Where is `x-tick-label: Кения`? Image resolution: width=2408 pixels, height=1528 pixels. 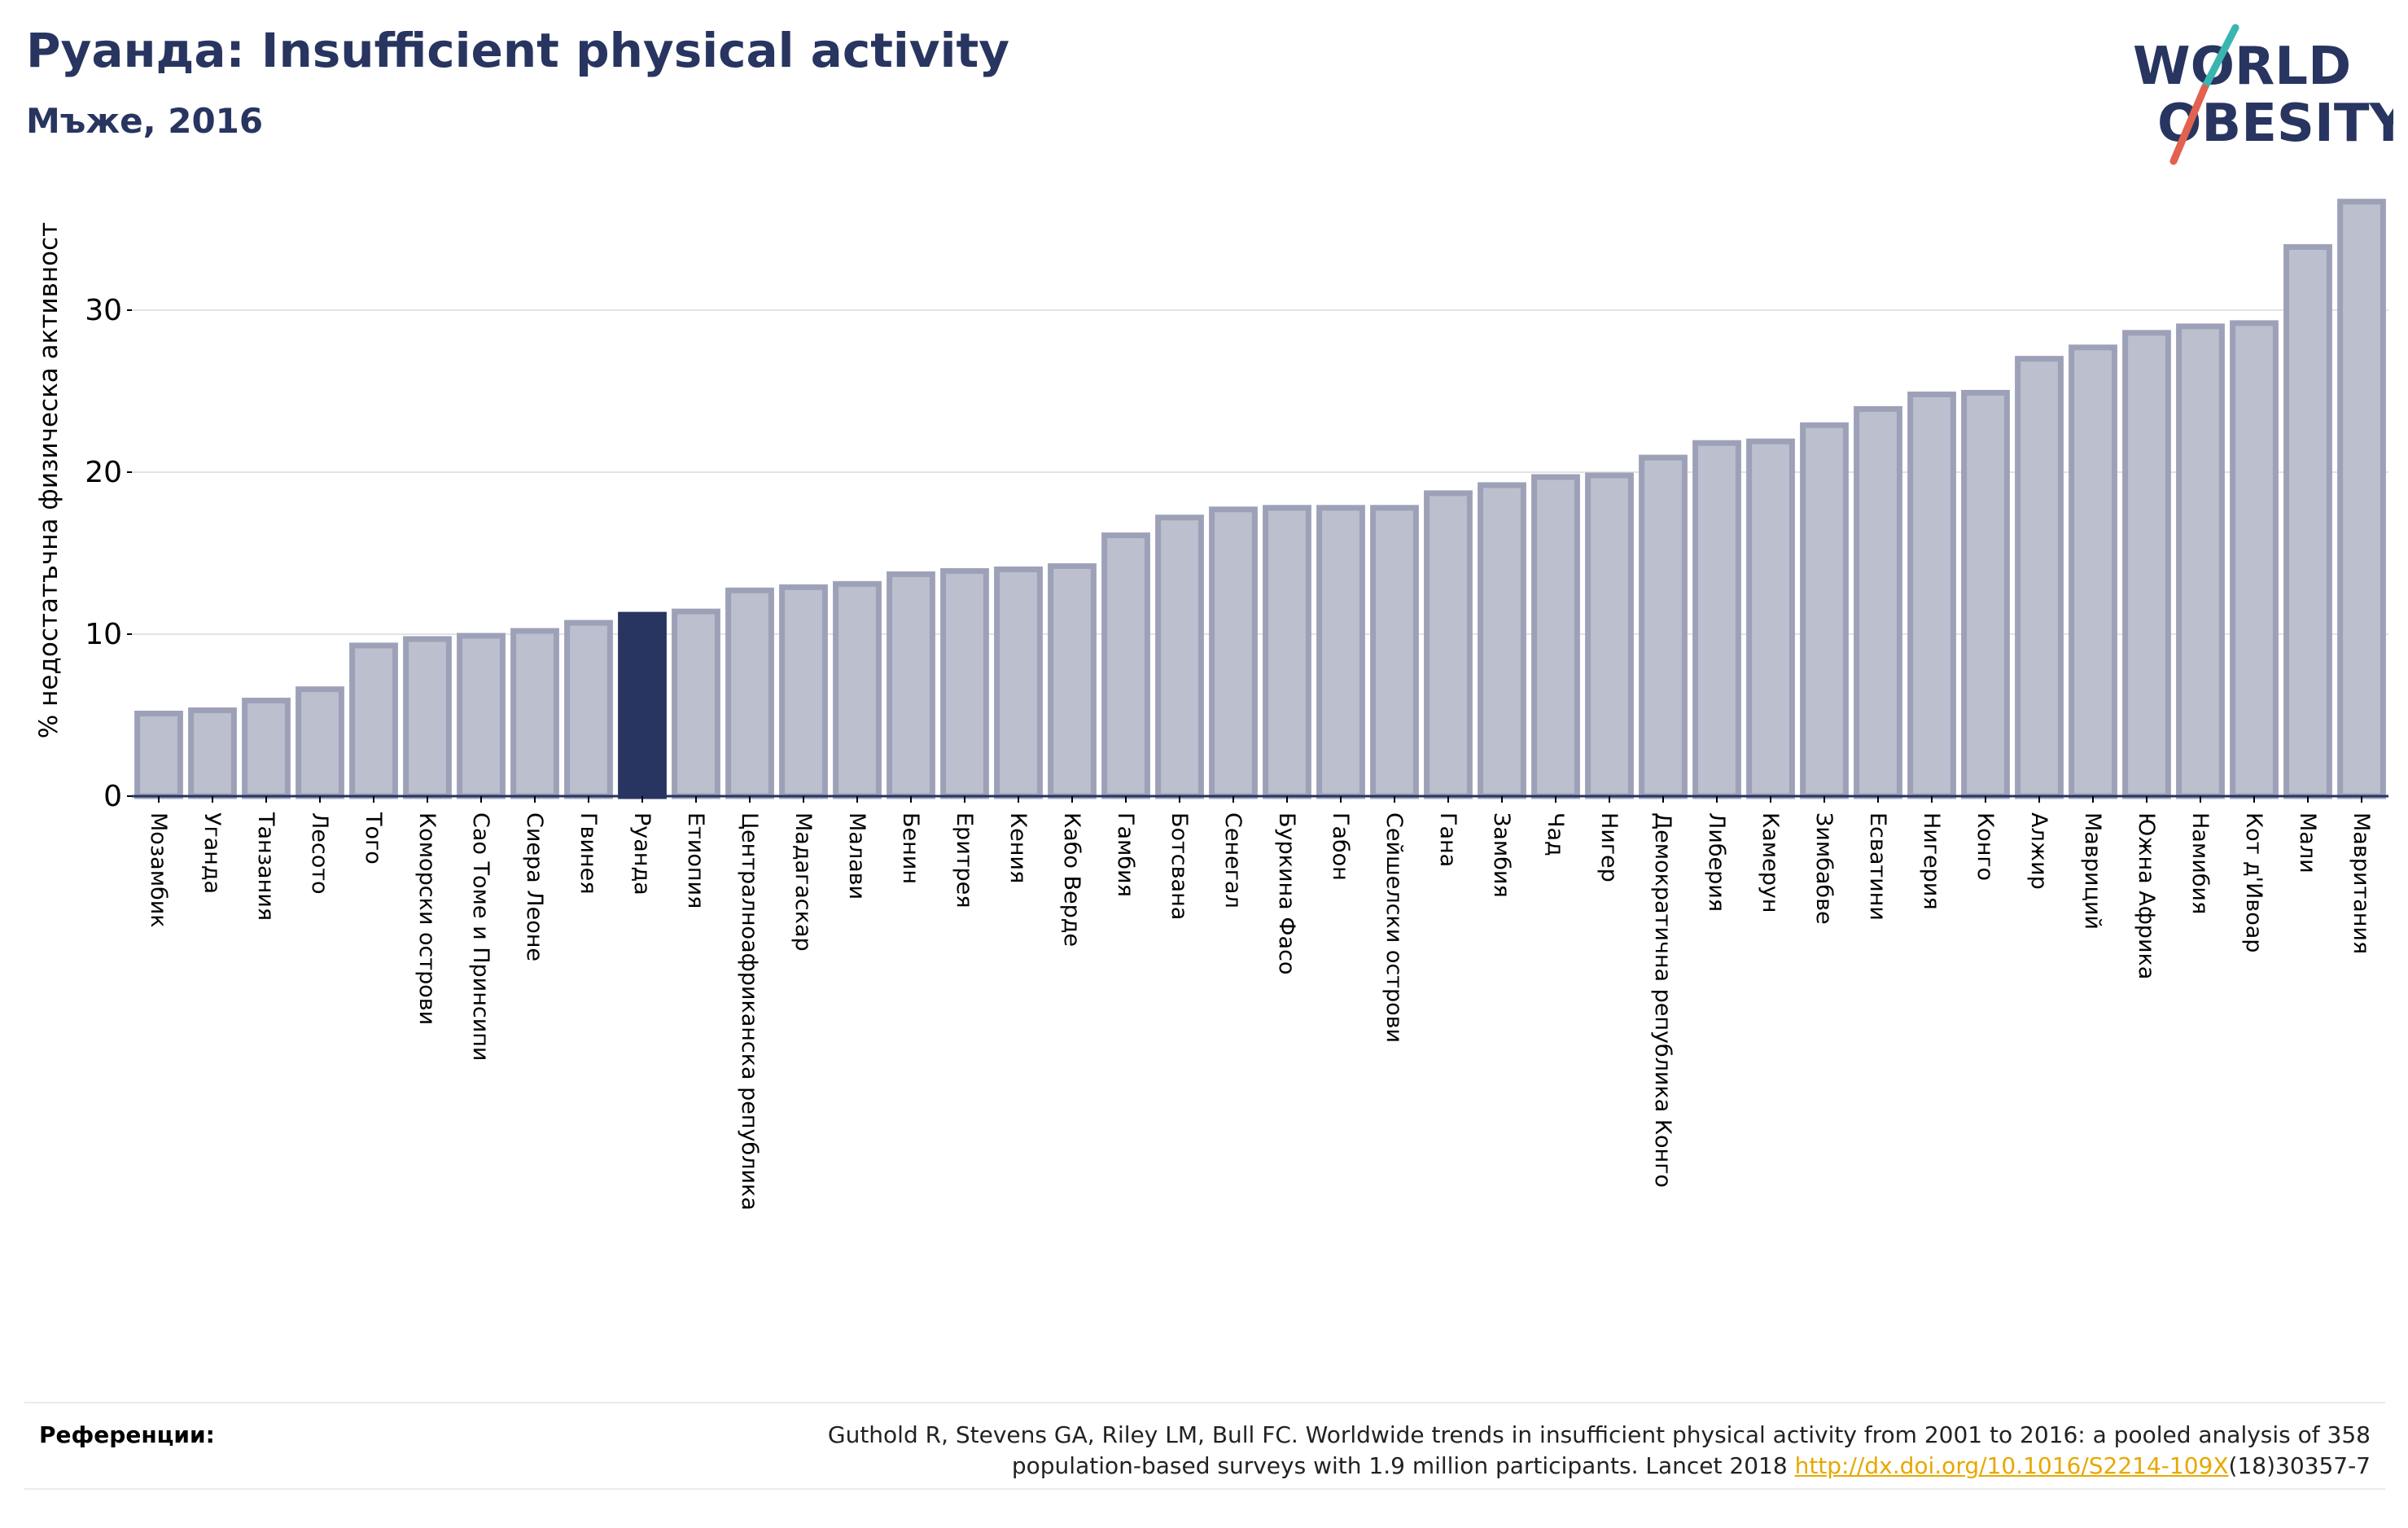
x-tick-label: Кения is located at coordinates (1018, 847).